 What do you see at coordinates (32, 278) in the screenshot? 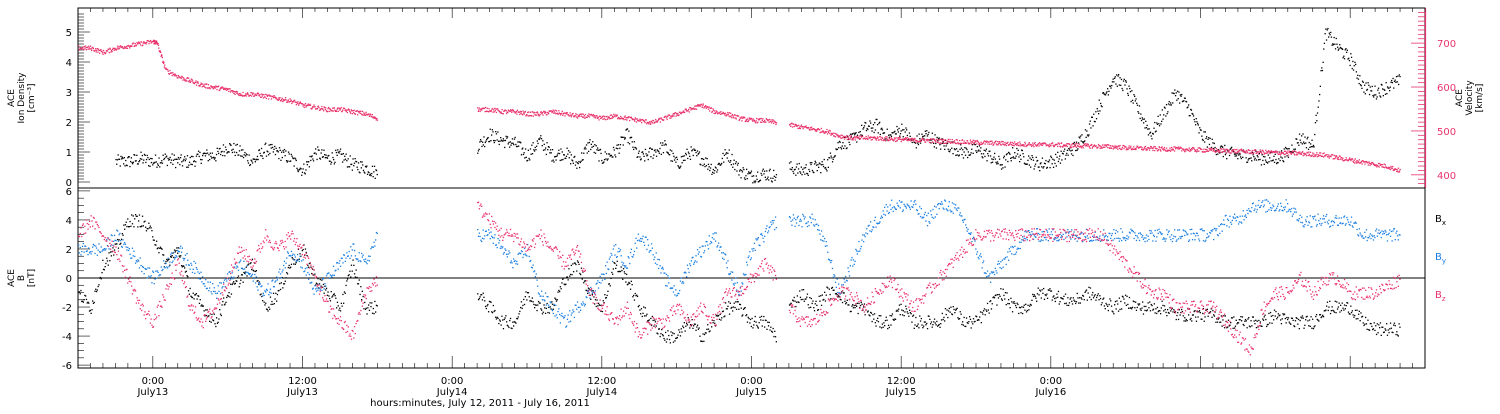
I see `b-axis-label-line: [nT]` at bounding box center [32, 278].